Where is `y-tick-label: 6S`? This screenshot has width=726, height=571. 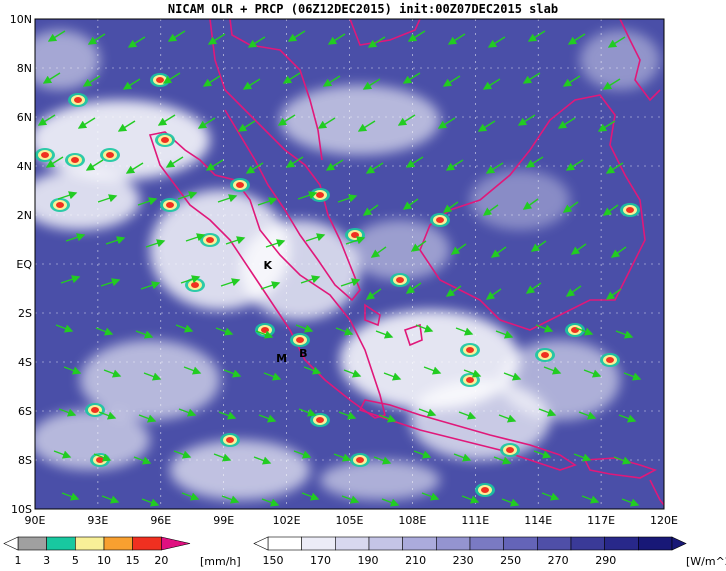
y-tick-label: 6S is located at coordinates (25, 411).